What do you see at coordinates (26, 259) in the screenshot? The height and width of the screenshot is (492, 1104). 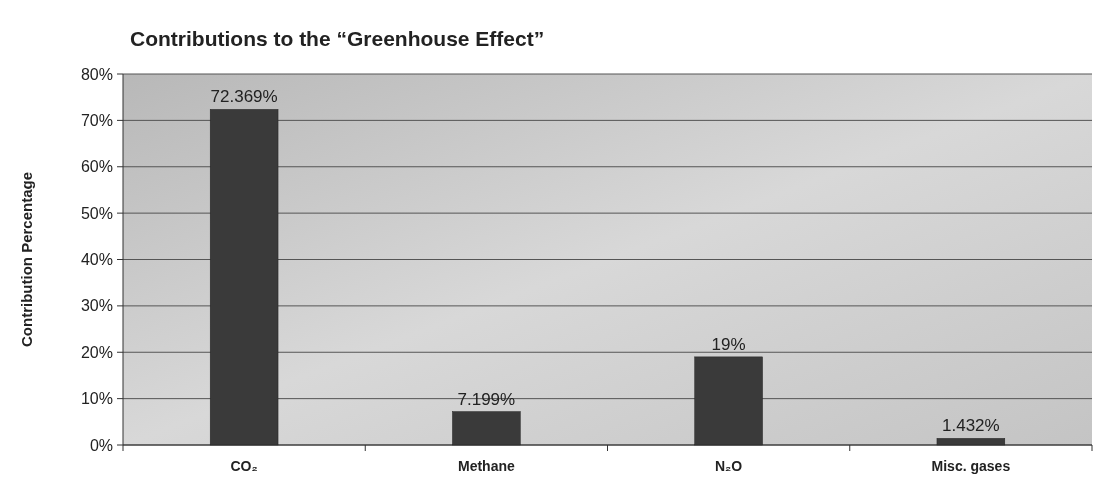 I see `y-axis-title: Contribution Percentage` at bounding box center [26, 259].